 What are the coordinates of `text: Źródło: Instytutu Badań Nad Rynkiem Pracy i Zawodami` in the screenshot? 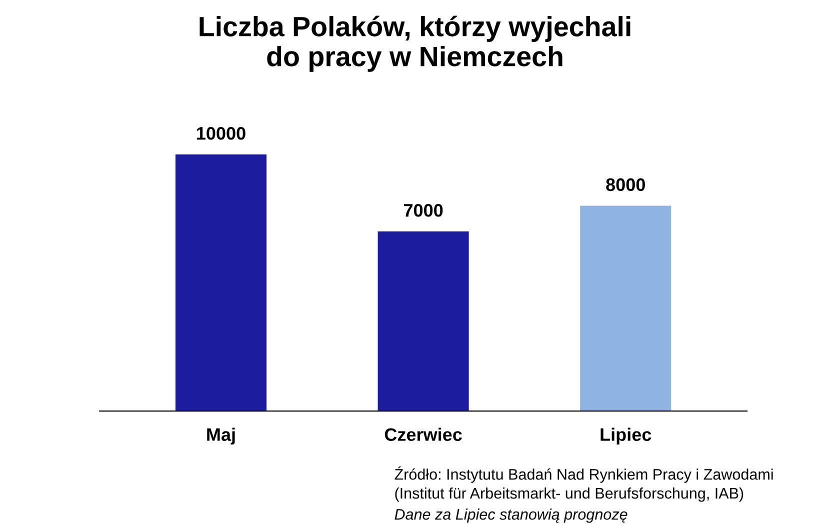 It's located at (583, 474).